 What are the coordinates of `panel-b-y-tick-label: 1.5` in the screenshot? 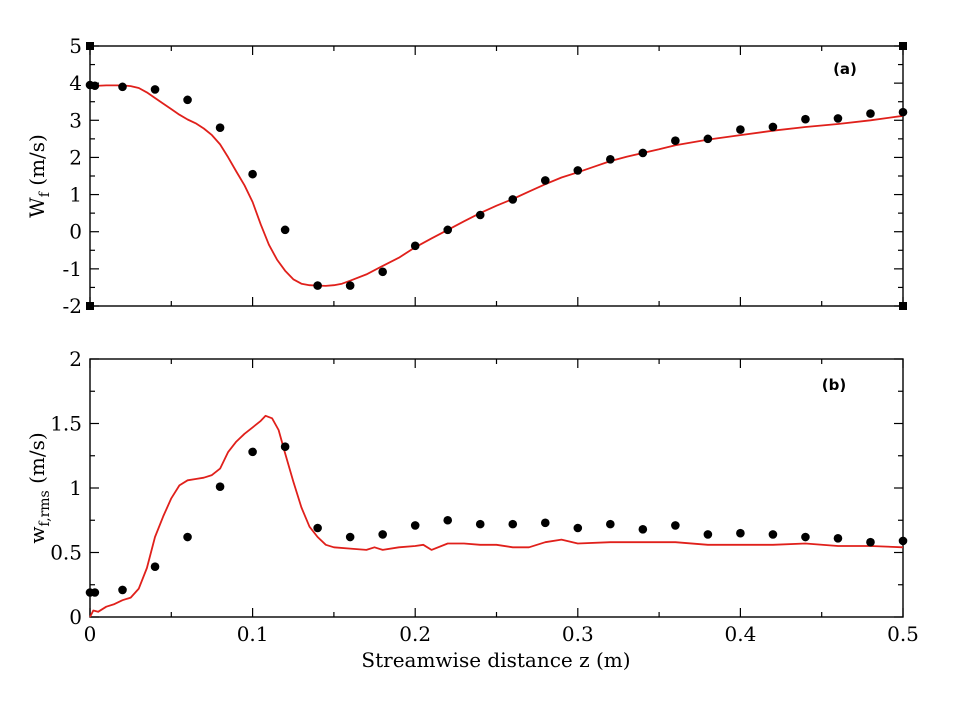 It's located at (66, 424).